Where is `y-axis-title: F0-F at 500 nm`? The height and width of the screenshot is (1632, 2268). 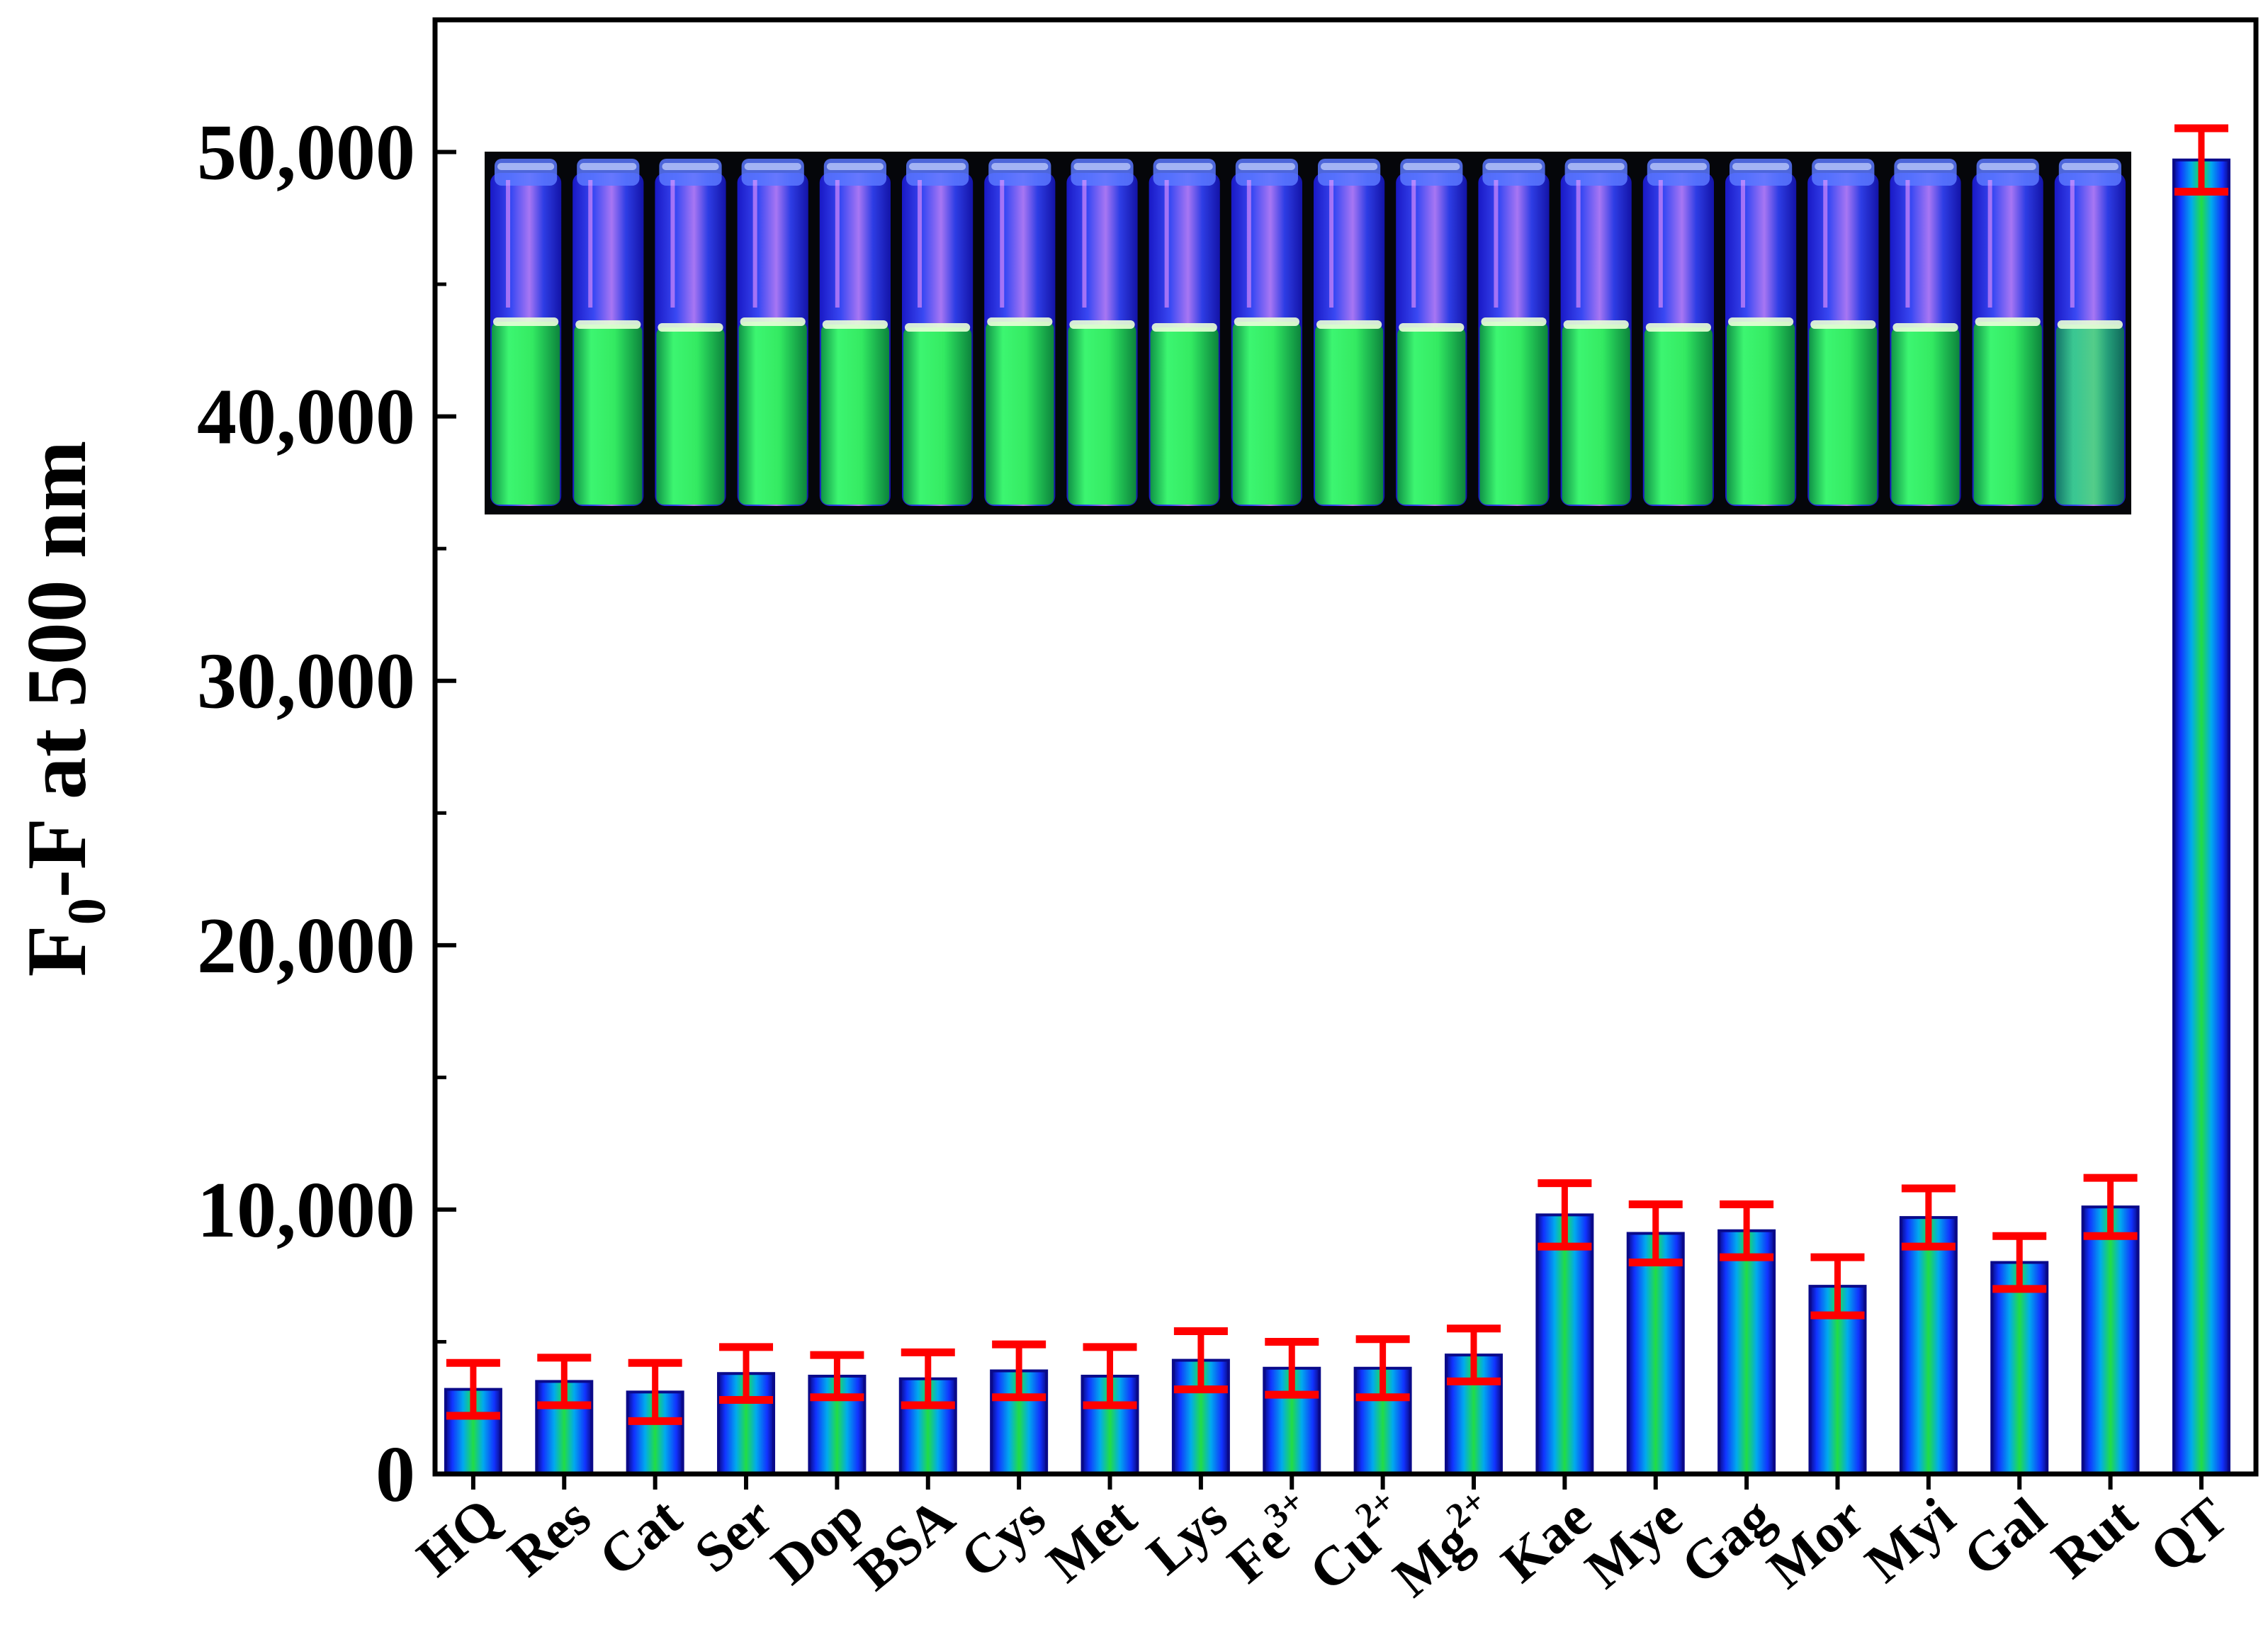 y-axis-title: F0-F at 500 nm is located at coordinates (63, 709).